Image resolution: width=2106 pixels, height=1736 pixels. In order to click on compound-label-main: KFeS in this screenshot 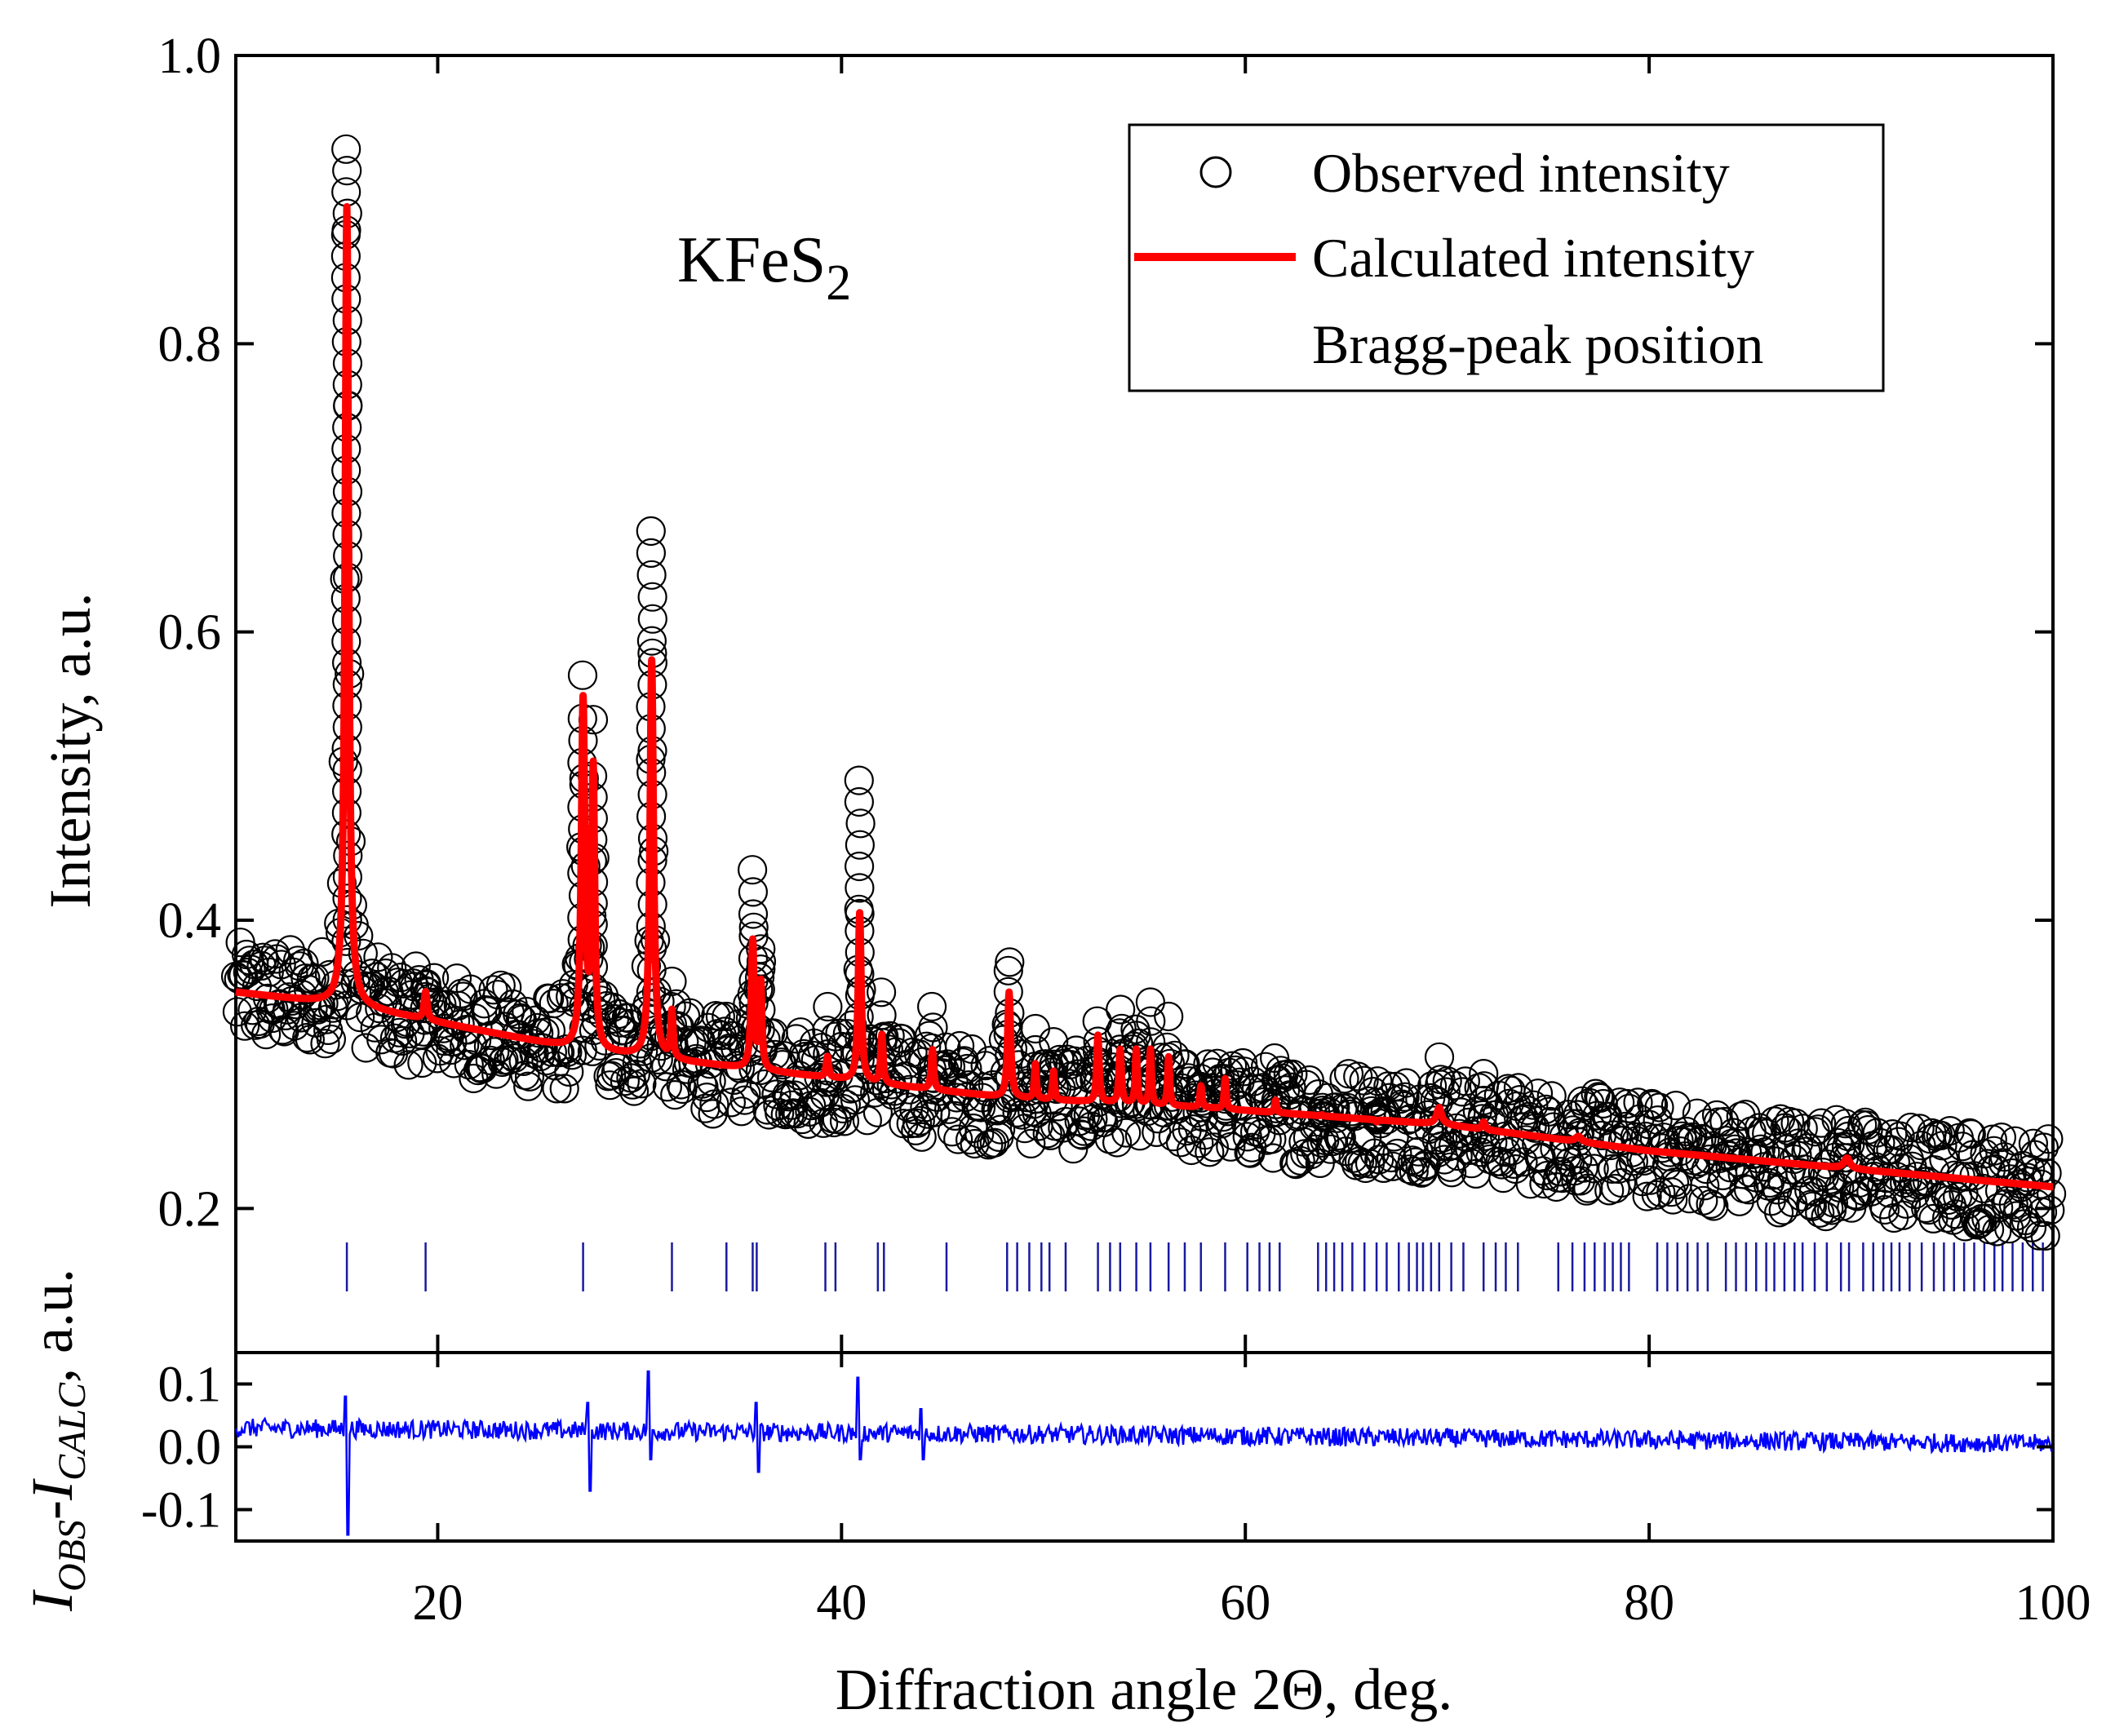, I will do `click(751, 260)`.